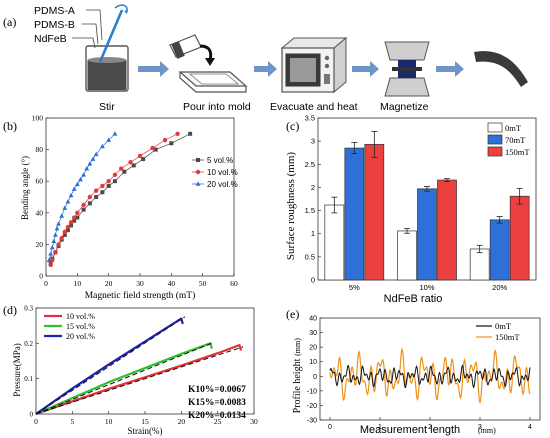 This screenshot has height=438, width=550. Describe the element at coordinates (410, 430) in the screenshot. I see `panel-e-x-axis-label: Measurement length` at that location.